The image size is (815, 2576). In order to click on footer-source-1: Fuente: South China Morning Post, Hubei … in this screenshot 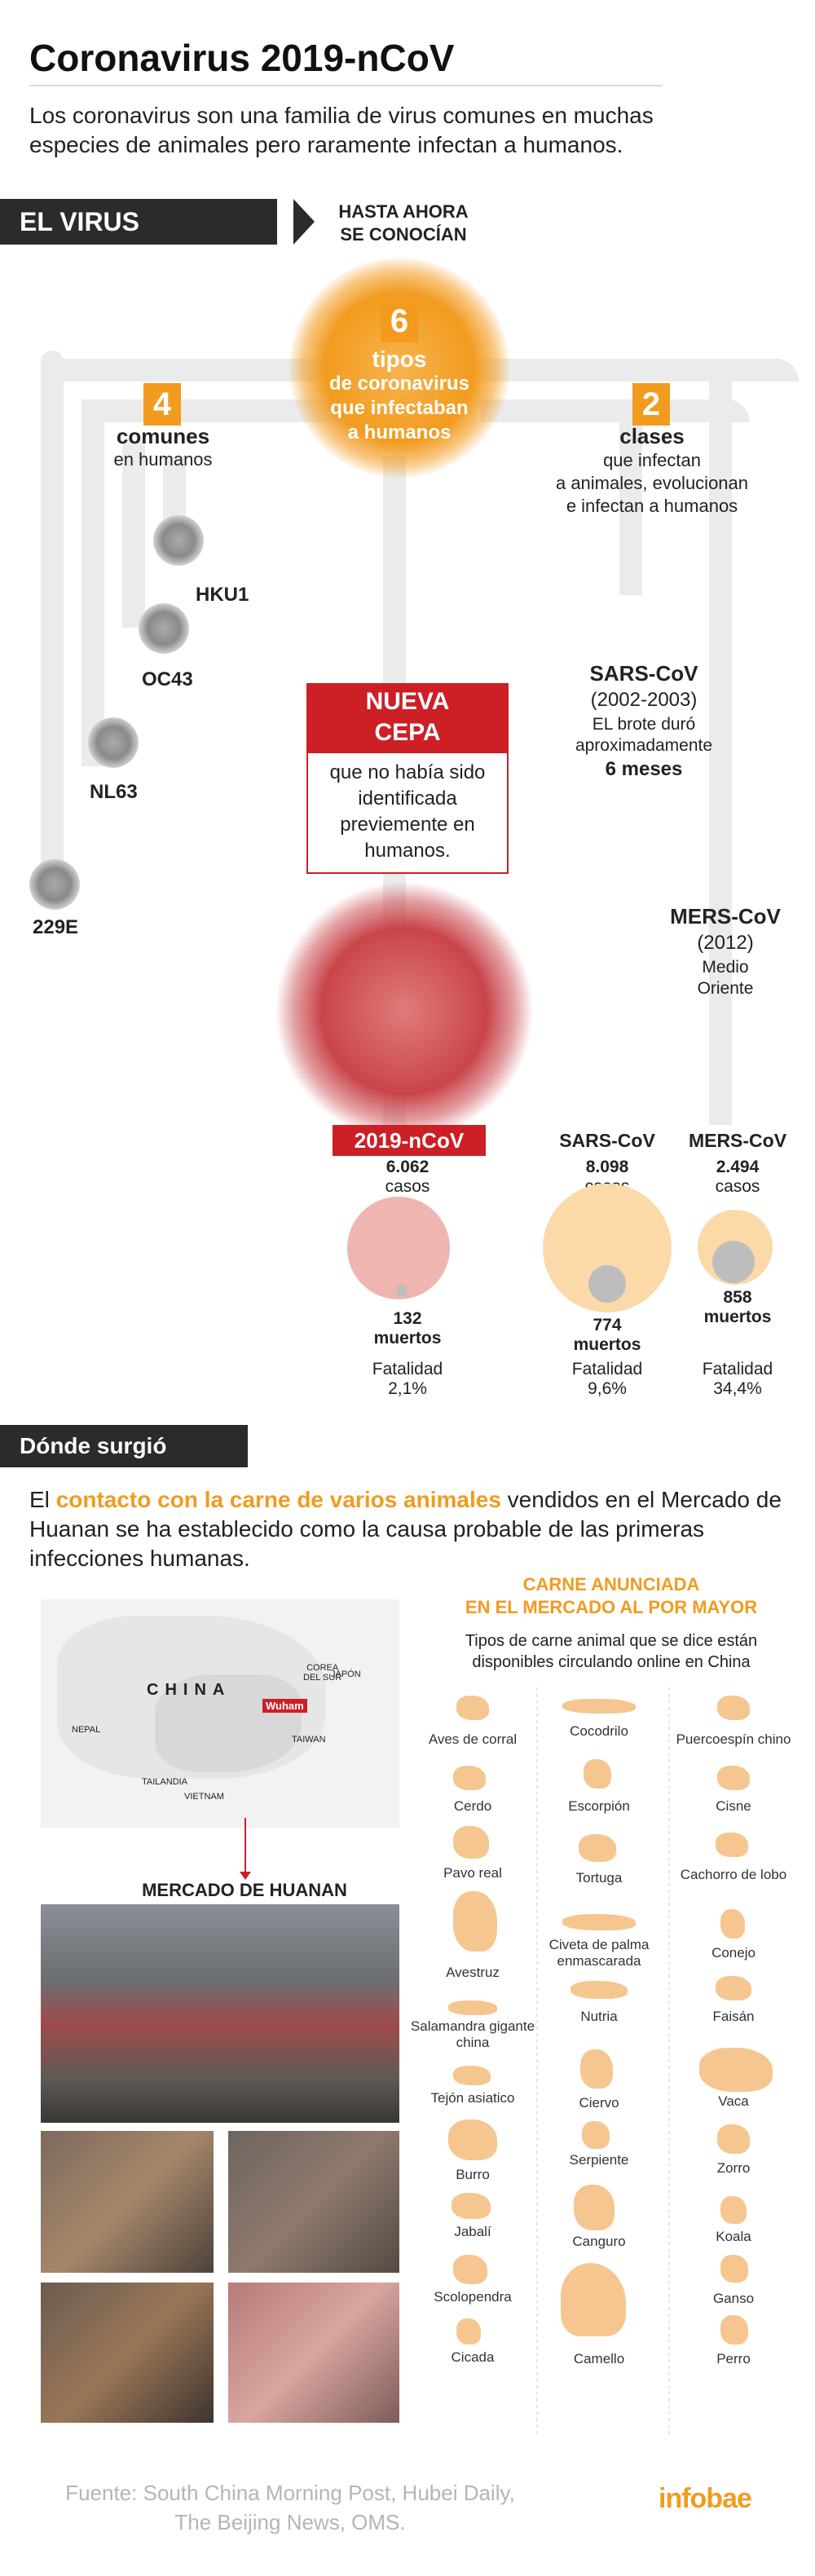, I will do `click(290, 2493)`.